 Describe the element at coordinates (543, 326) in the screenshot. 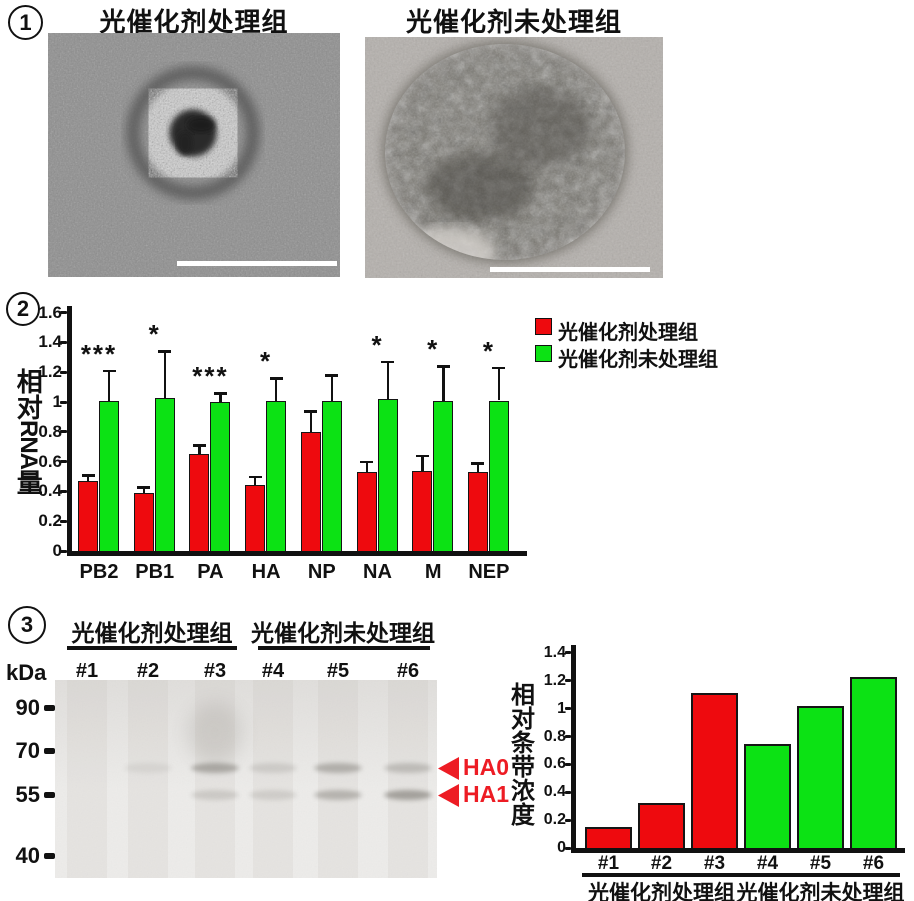

I see `legend-swatch-treated` at that location.